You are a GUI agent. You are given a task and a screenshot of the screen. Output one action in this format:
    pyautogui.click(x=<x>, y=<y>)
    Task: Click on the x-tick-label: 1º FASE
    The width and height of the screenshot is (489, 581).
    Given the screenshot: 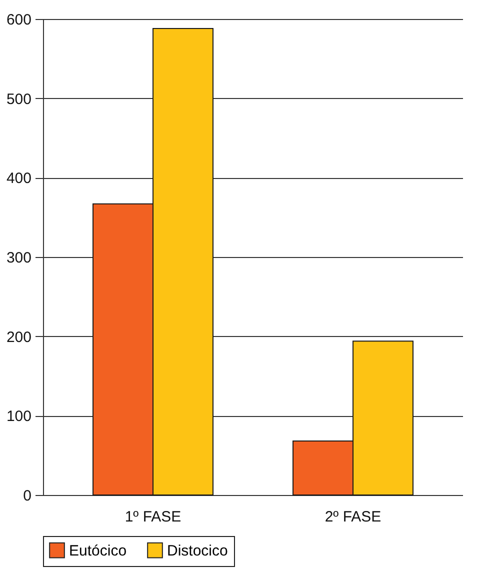 What is the action you would take?
    pyautogui.click(x=153, y=517)
    